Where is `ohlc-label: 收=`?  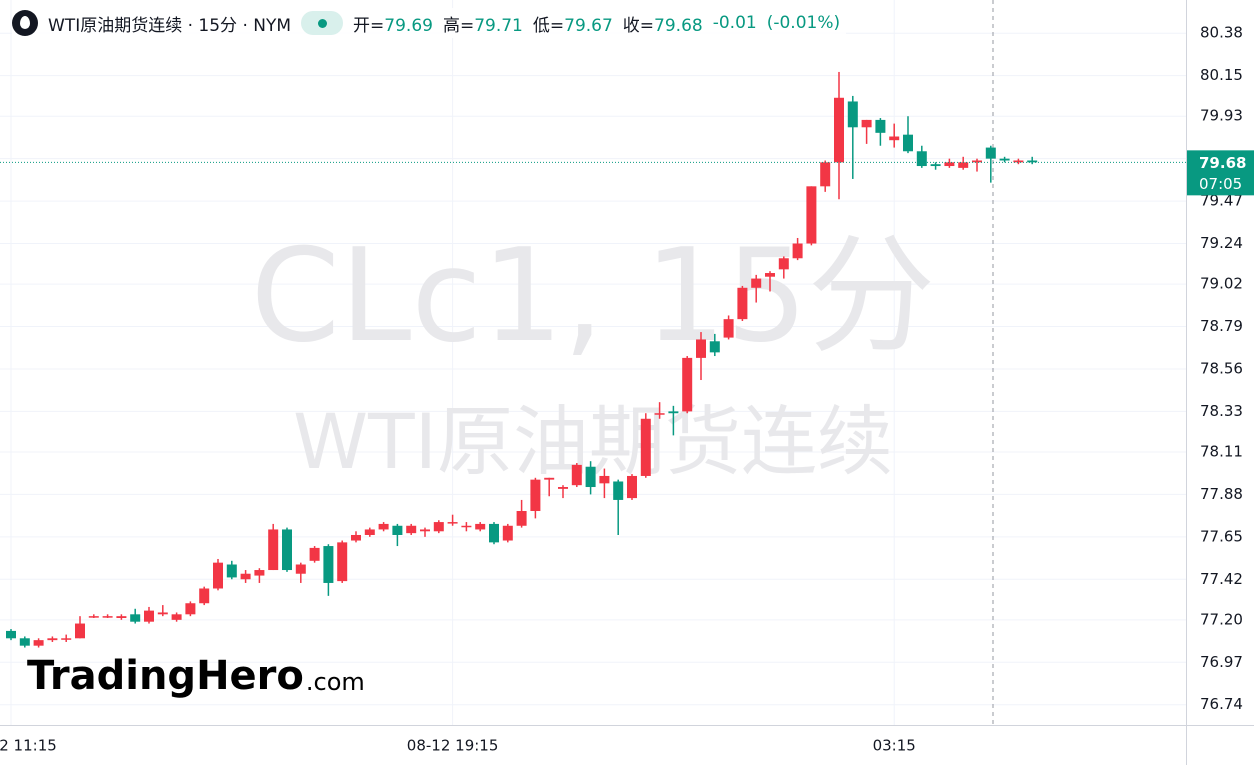
ohlc-label: 收= is located at coordinates (638, 25).